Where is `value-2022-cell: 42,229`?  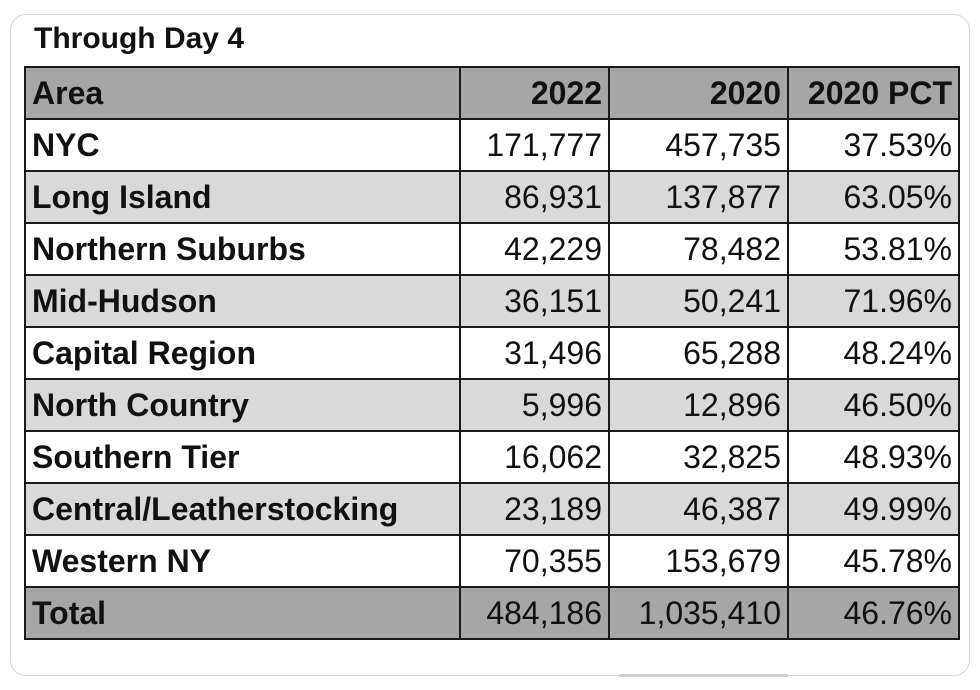
value-2022-cell: 42,229 is located at coordinates (534, 249).